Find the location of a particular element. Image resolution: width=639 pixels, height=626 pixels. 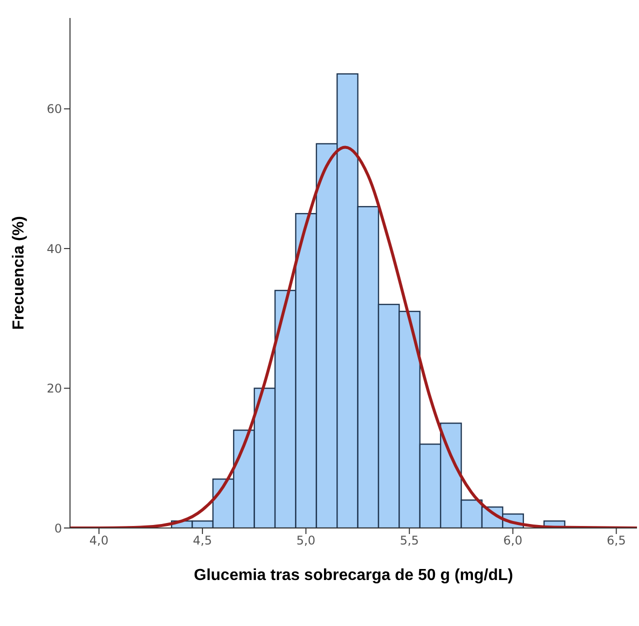

x-tick-label: 4,0 is located at coordinates (99, 541).